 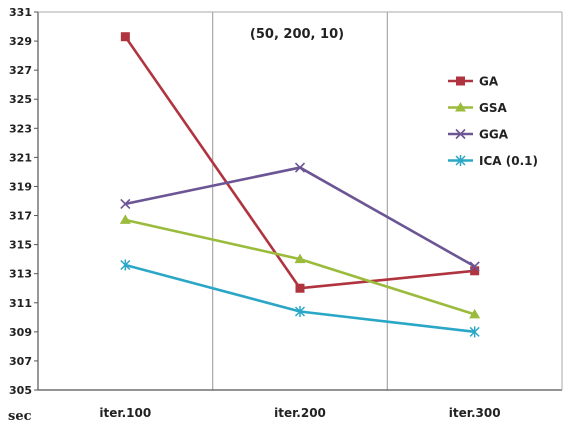 I want to click on x-tick-labels: iter.100 iter.200 iter.300, so click(x=299, y=413).